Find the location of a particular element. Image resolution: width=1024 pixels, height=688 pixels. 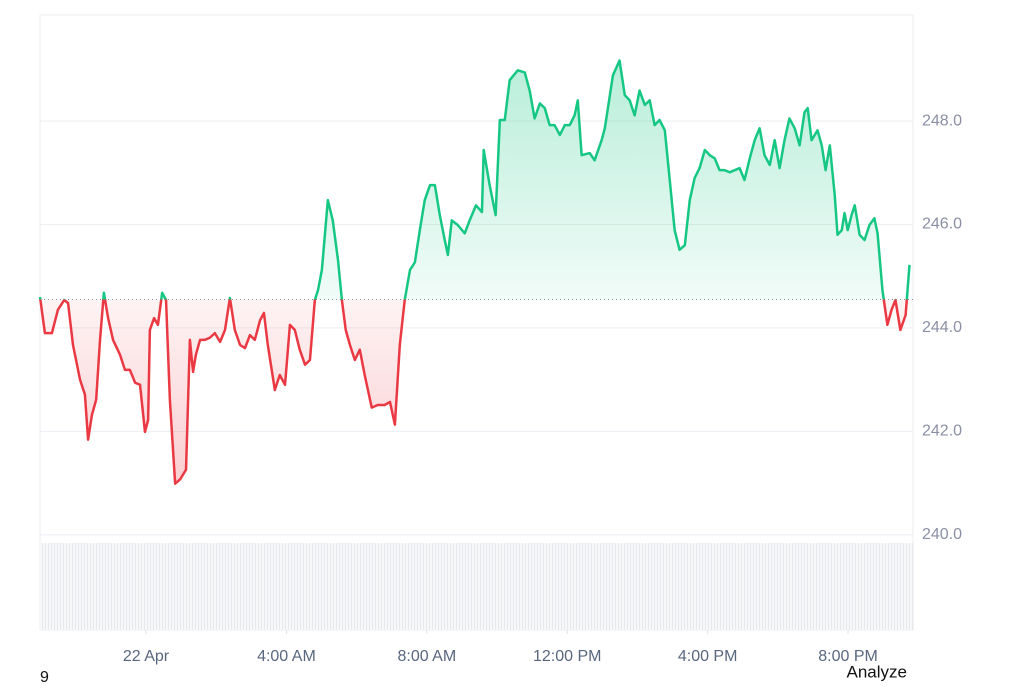

x-tick-label: 12:00 PM is located at coordinates (567, 656).